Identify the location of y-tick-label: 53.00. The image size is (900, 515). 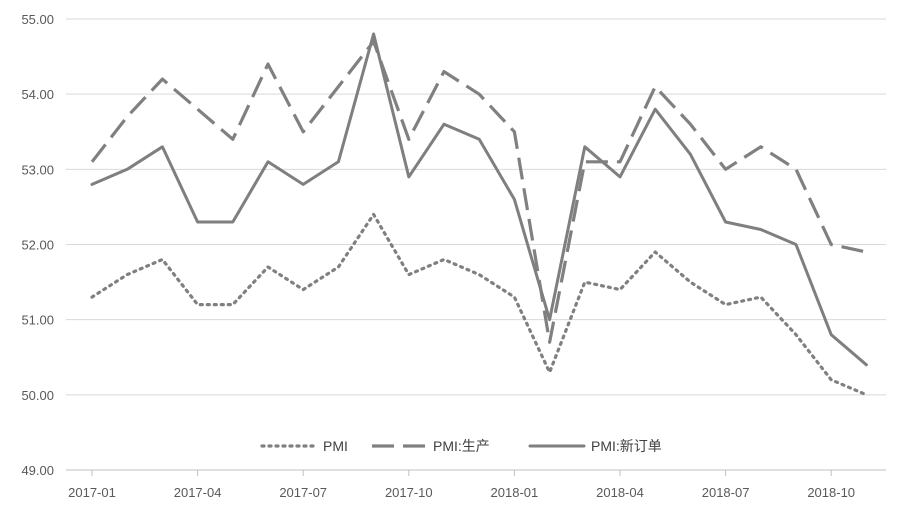
(37, 169).